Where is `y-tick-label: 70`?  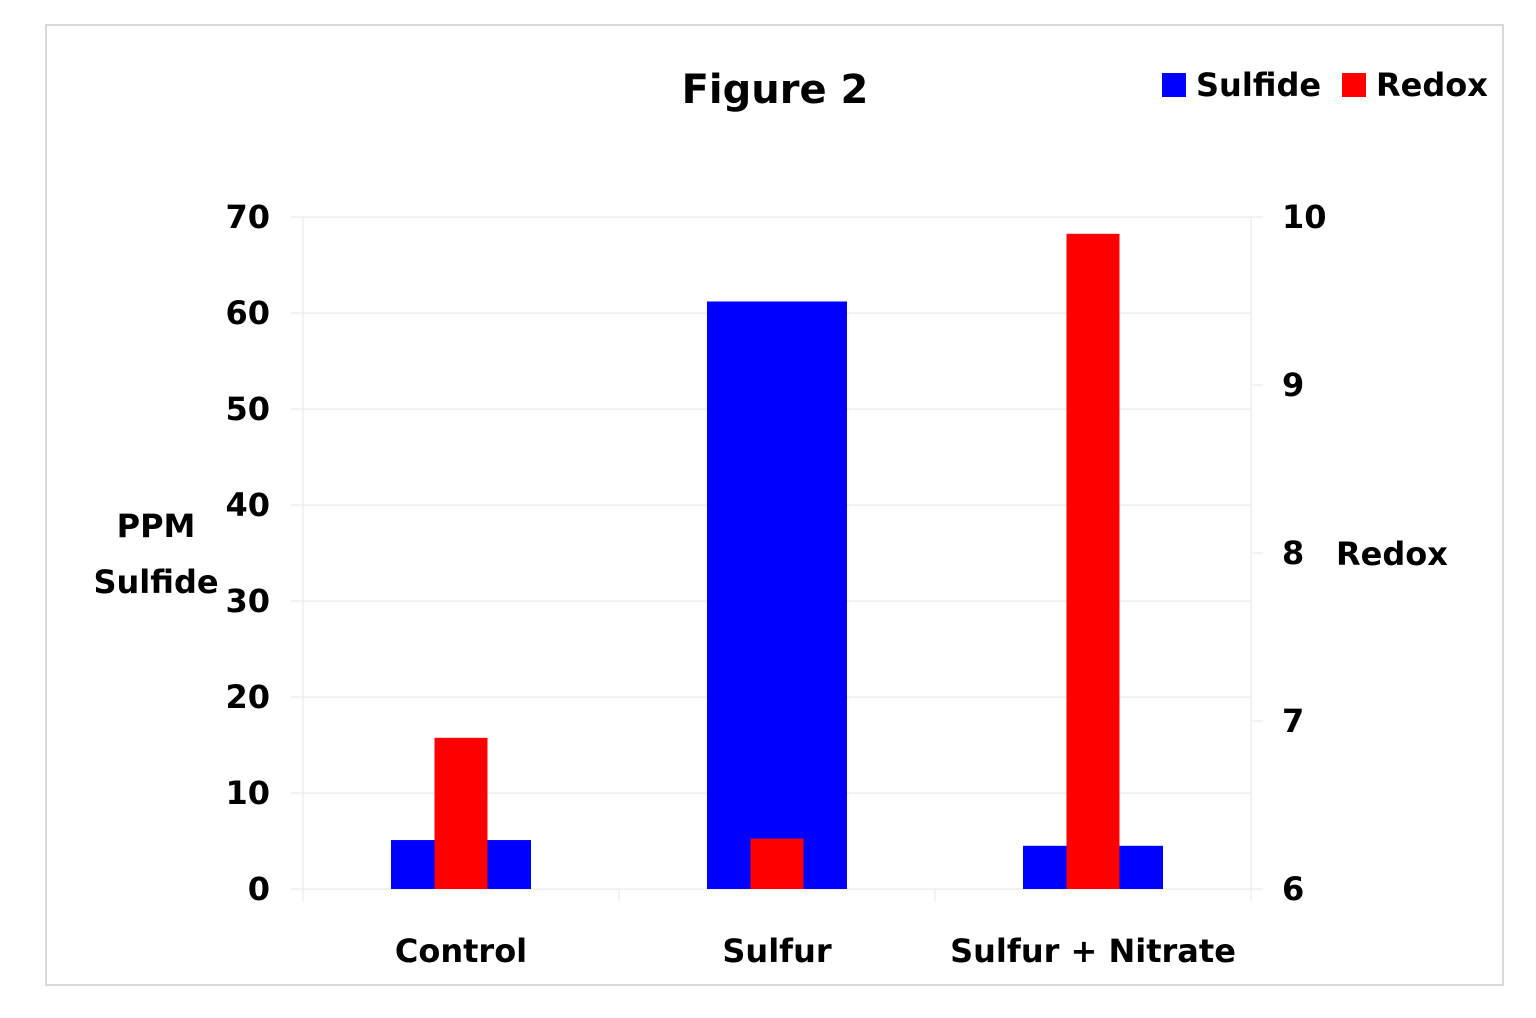 y-tick-label: 70 is located at coordinates (247, 217).